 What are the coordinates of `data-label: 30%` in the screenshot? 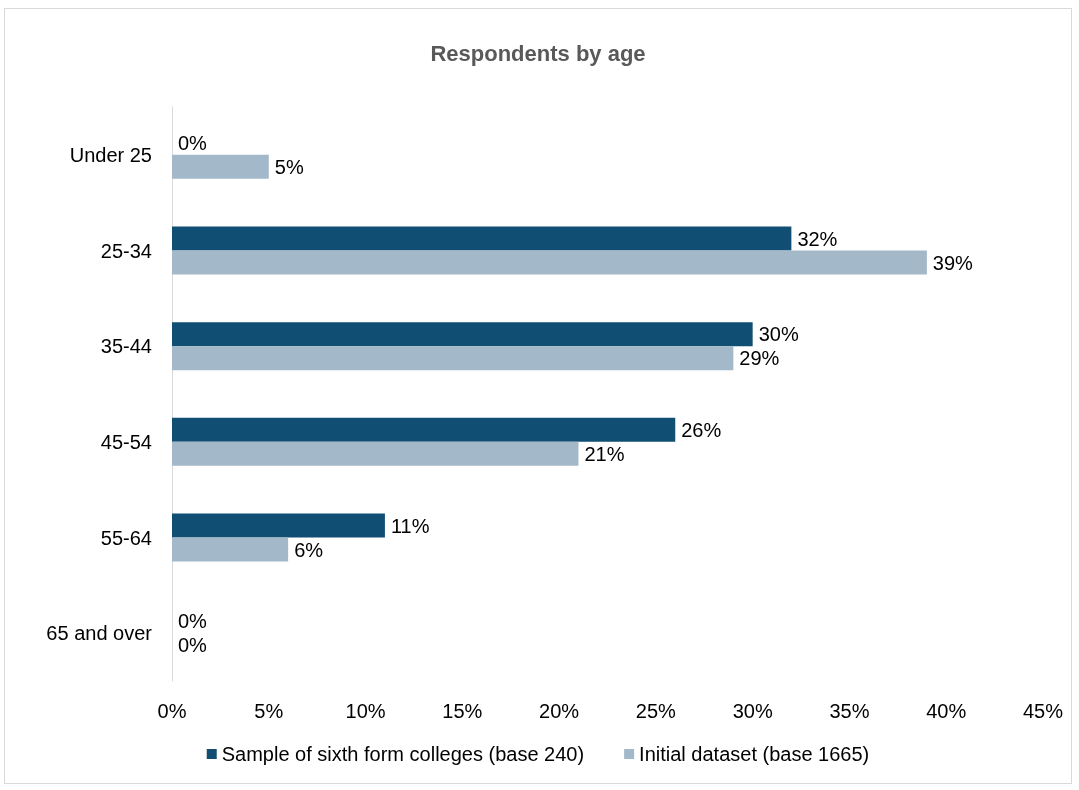 It's located at (778, 334).